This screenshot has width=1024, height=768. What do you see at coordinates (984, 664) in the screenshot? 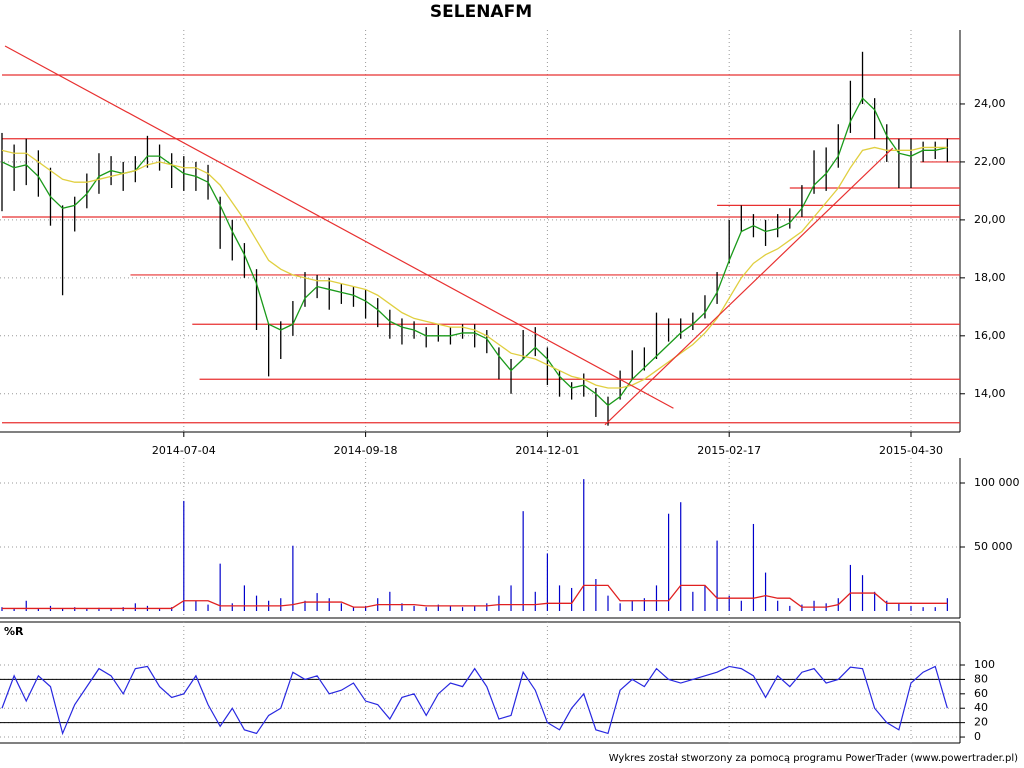
I see `y-tick-label: 100` at bounding box center [984, 664].